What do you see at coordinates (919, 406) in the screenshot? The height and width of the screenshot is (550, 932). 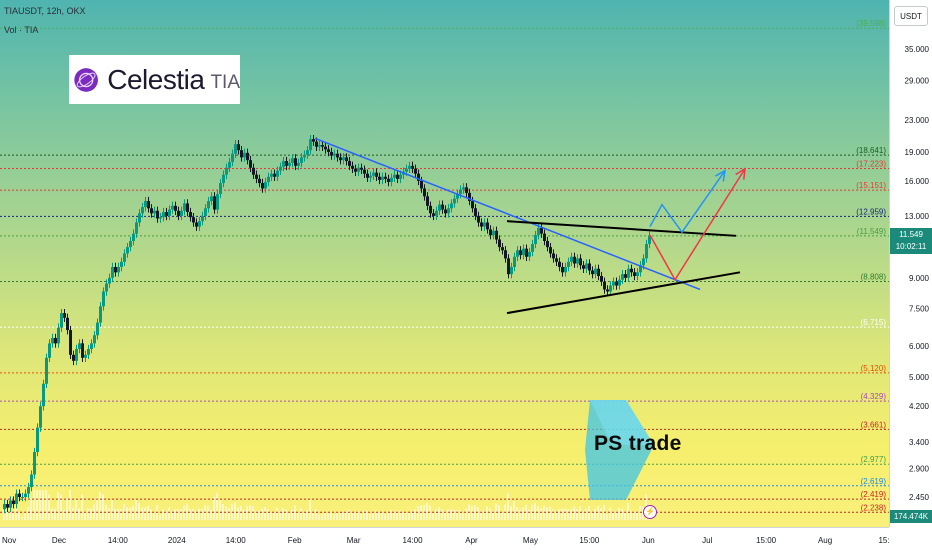 I see `price-tick-label: 4.200` at bounding box center [919, 406].